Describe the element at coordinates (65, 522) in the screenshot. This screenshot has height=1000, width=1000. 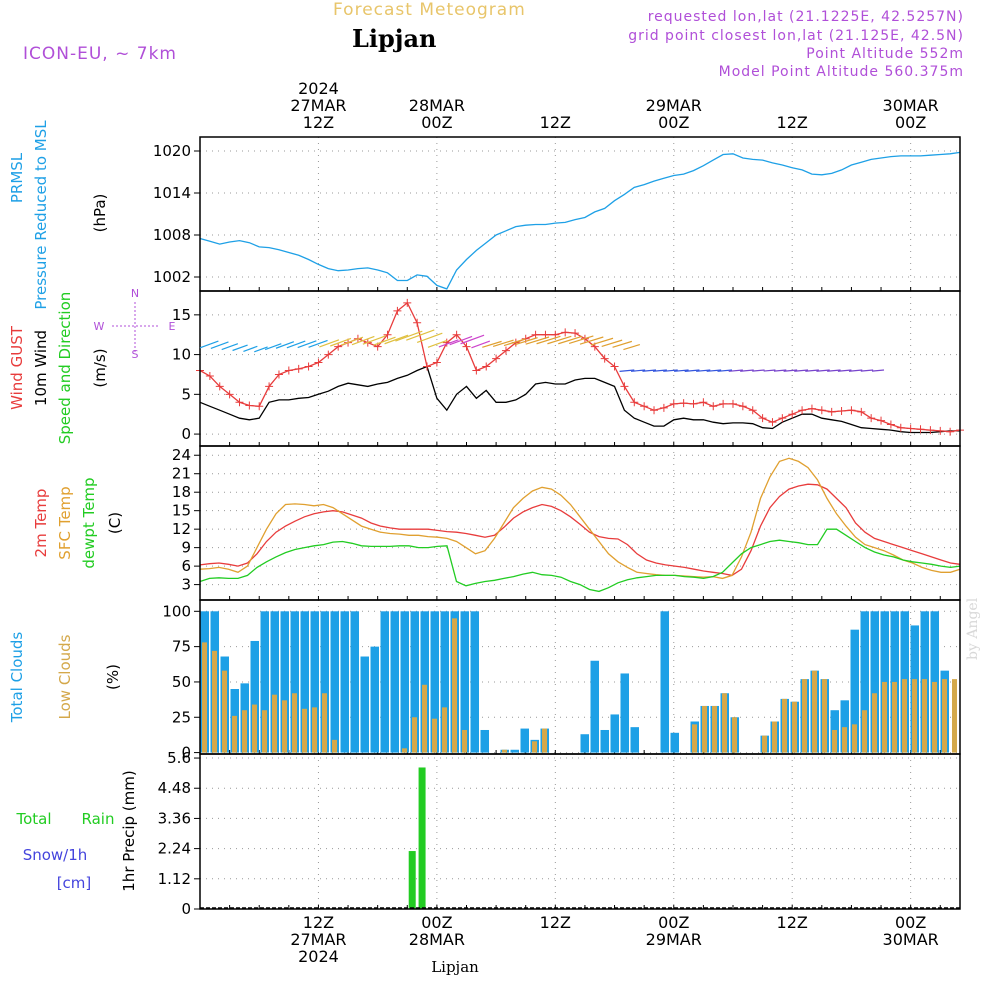
I see `temp-sfc-label: SFC Temp` at that location.